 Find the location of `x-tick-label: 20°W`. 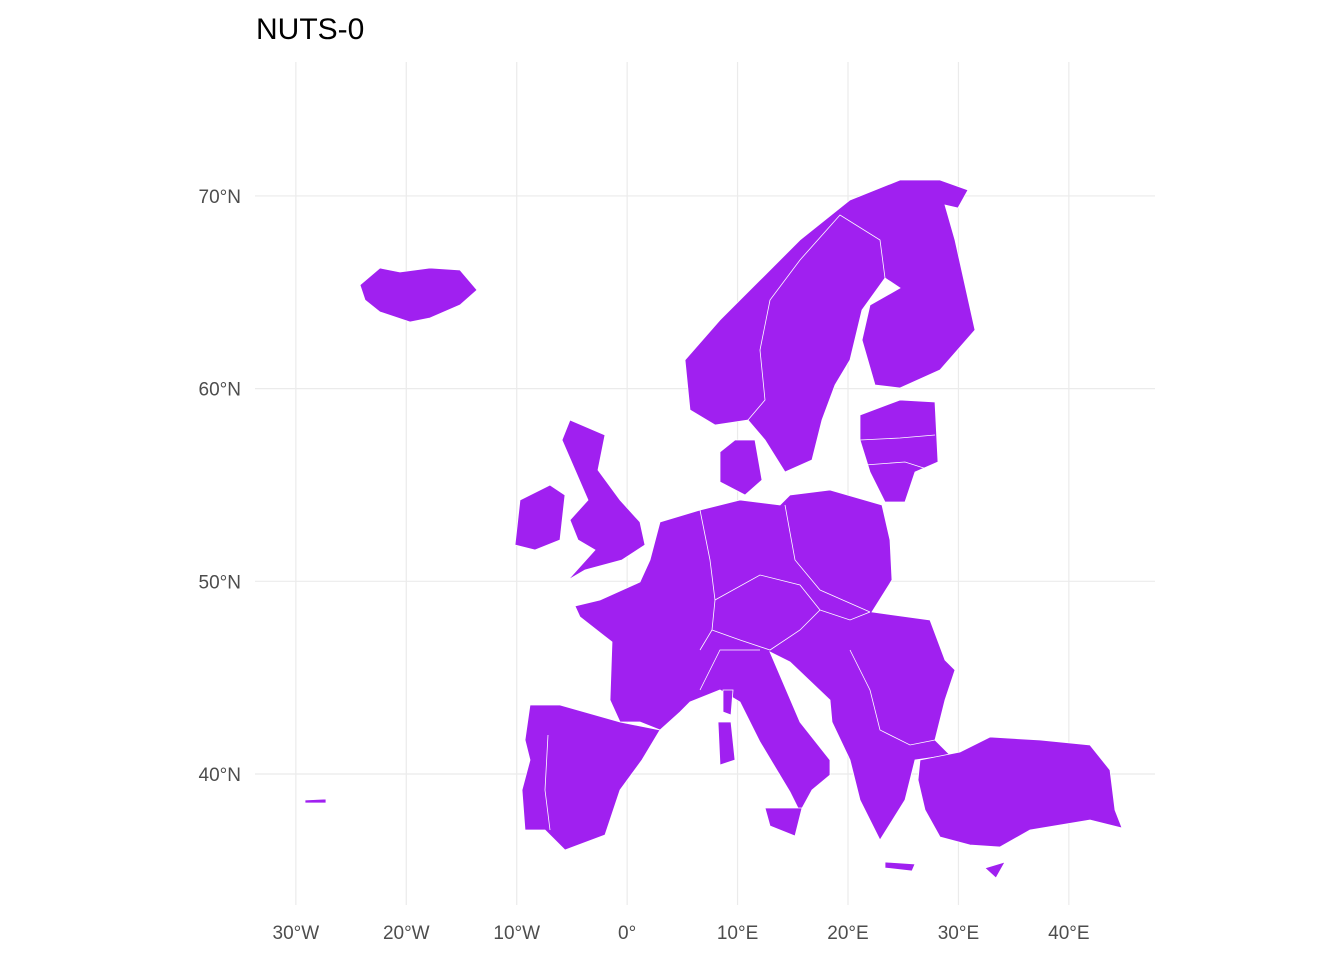

x-tick-label: 20°W is located at coordinates (406, 933).